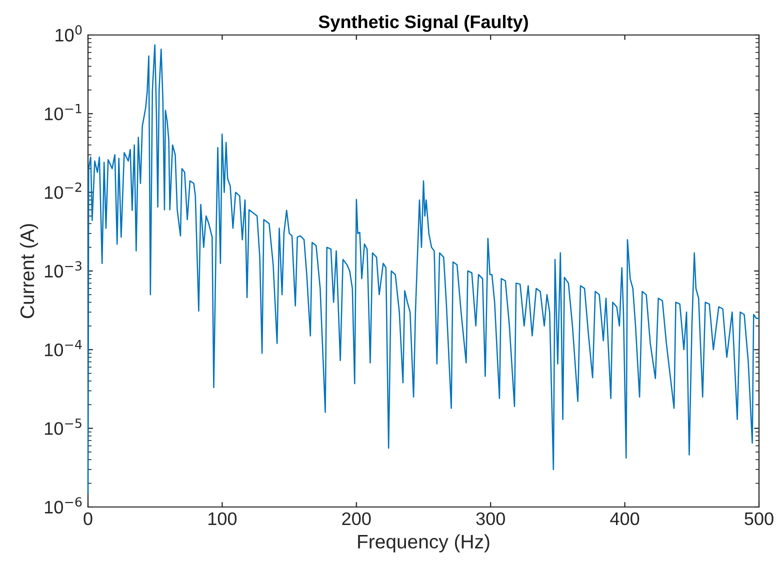 Image resolution: width=781 pixels, height=569 pixels. Describe the element at coordinates (423, 23) in the screenshot. I see `chart-title: Synthetic Signal (Faulty)` at that location.